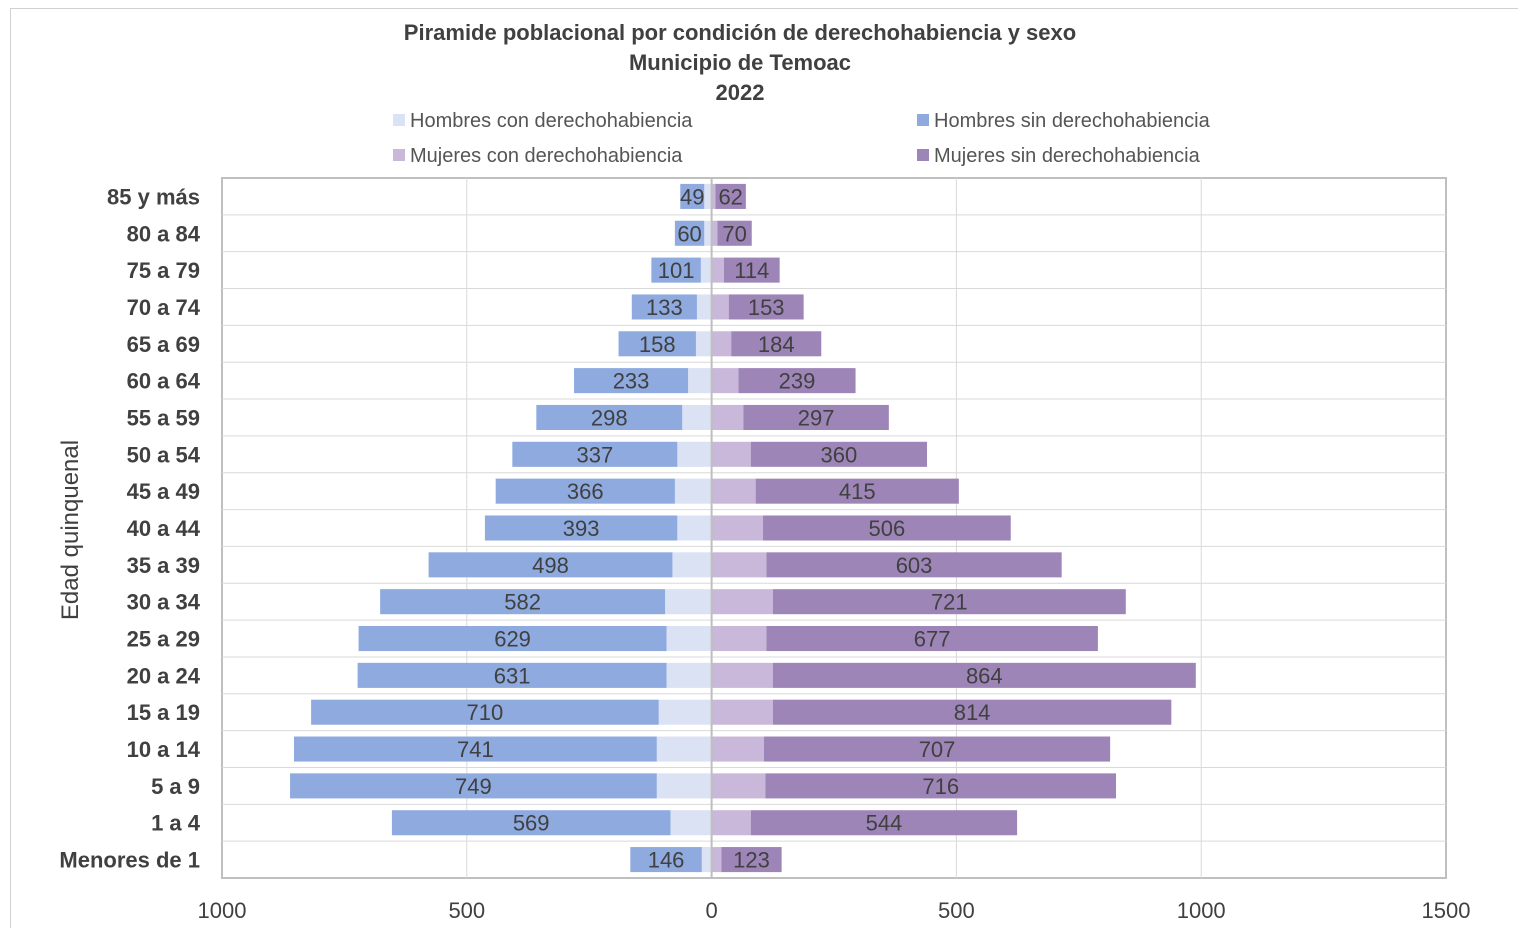 Image resolution: width=1520 pixels, height=930 pixels. I want to click on category-label: 60 a 64, so click(164, 381).